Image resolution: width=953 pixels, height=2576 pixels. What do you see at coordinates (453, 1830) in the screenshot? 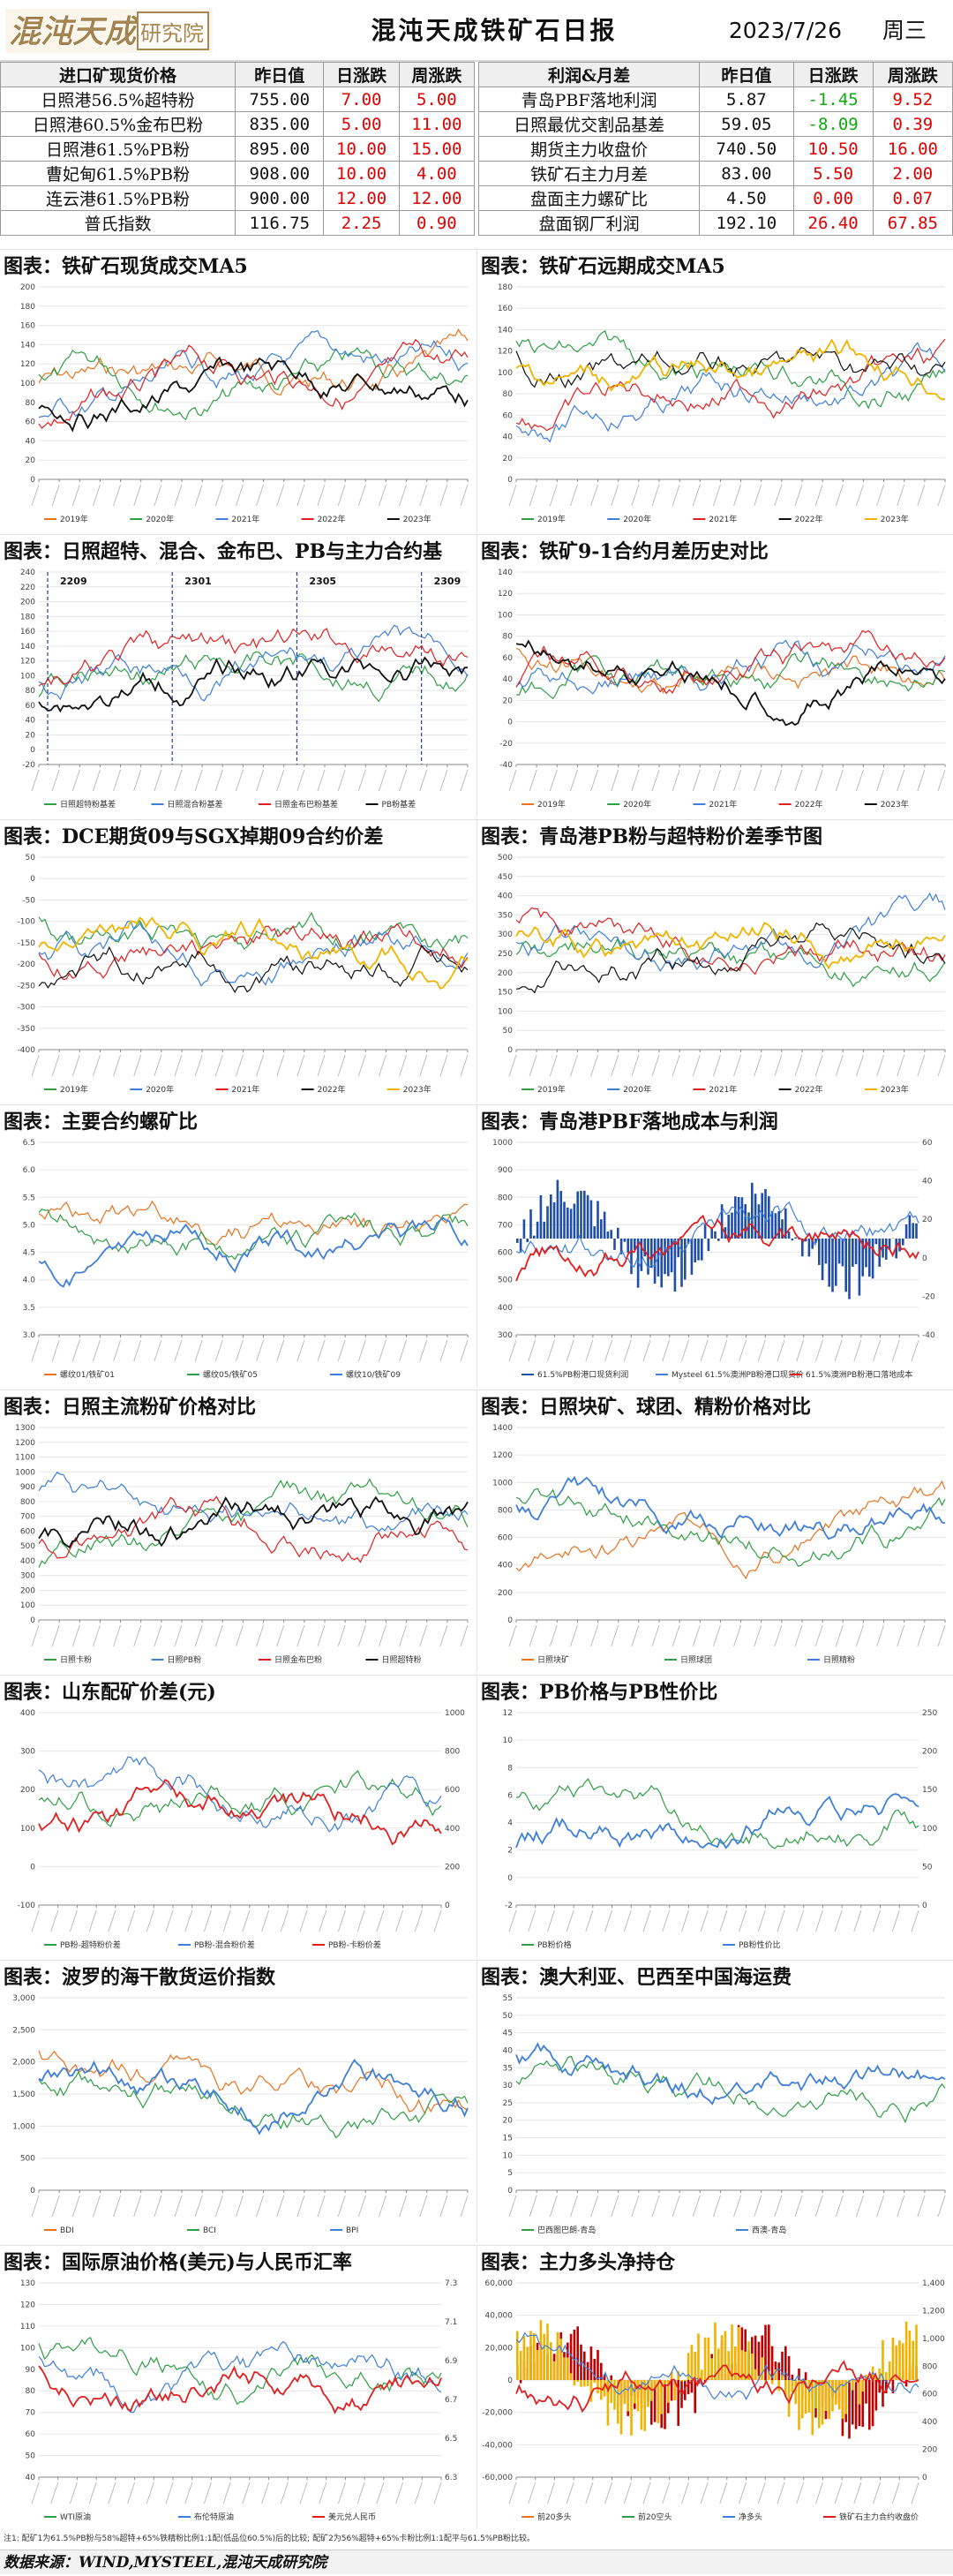
I see `y2-tick-label: 400` at bounding box center [453, 1830].